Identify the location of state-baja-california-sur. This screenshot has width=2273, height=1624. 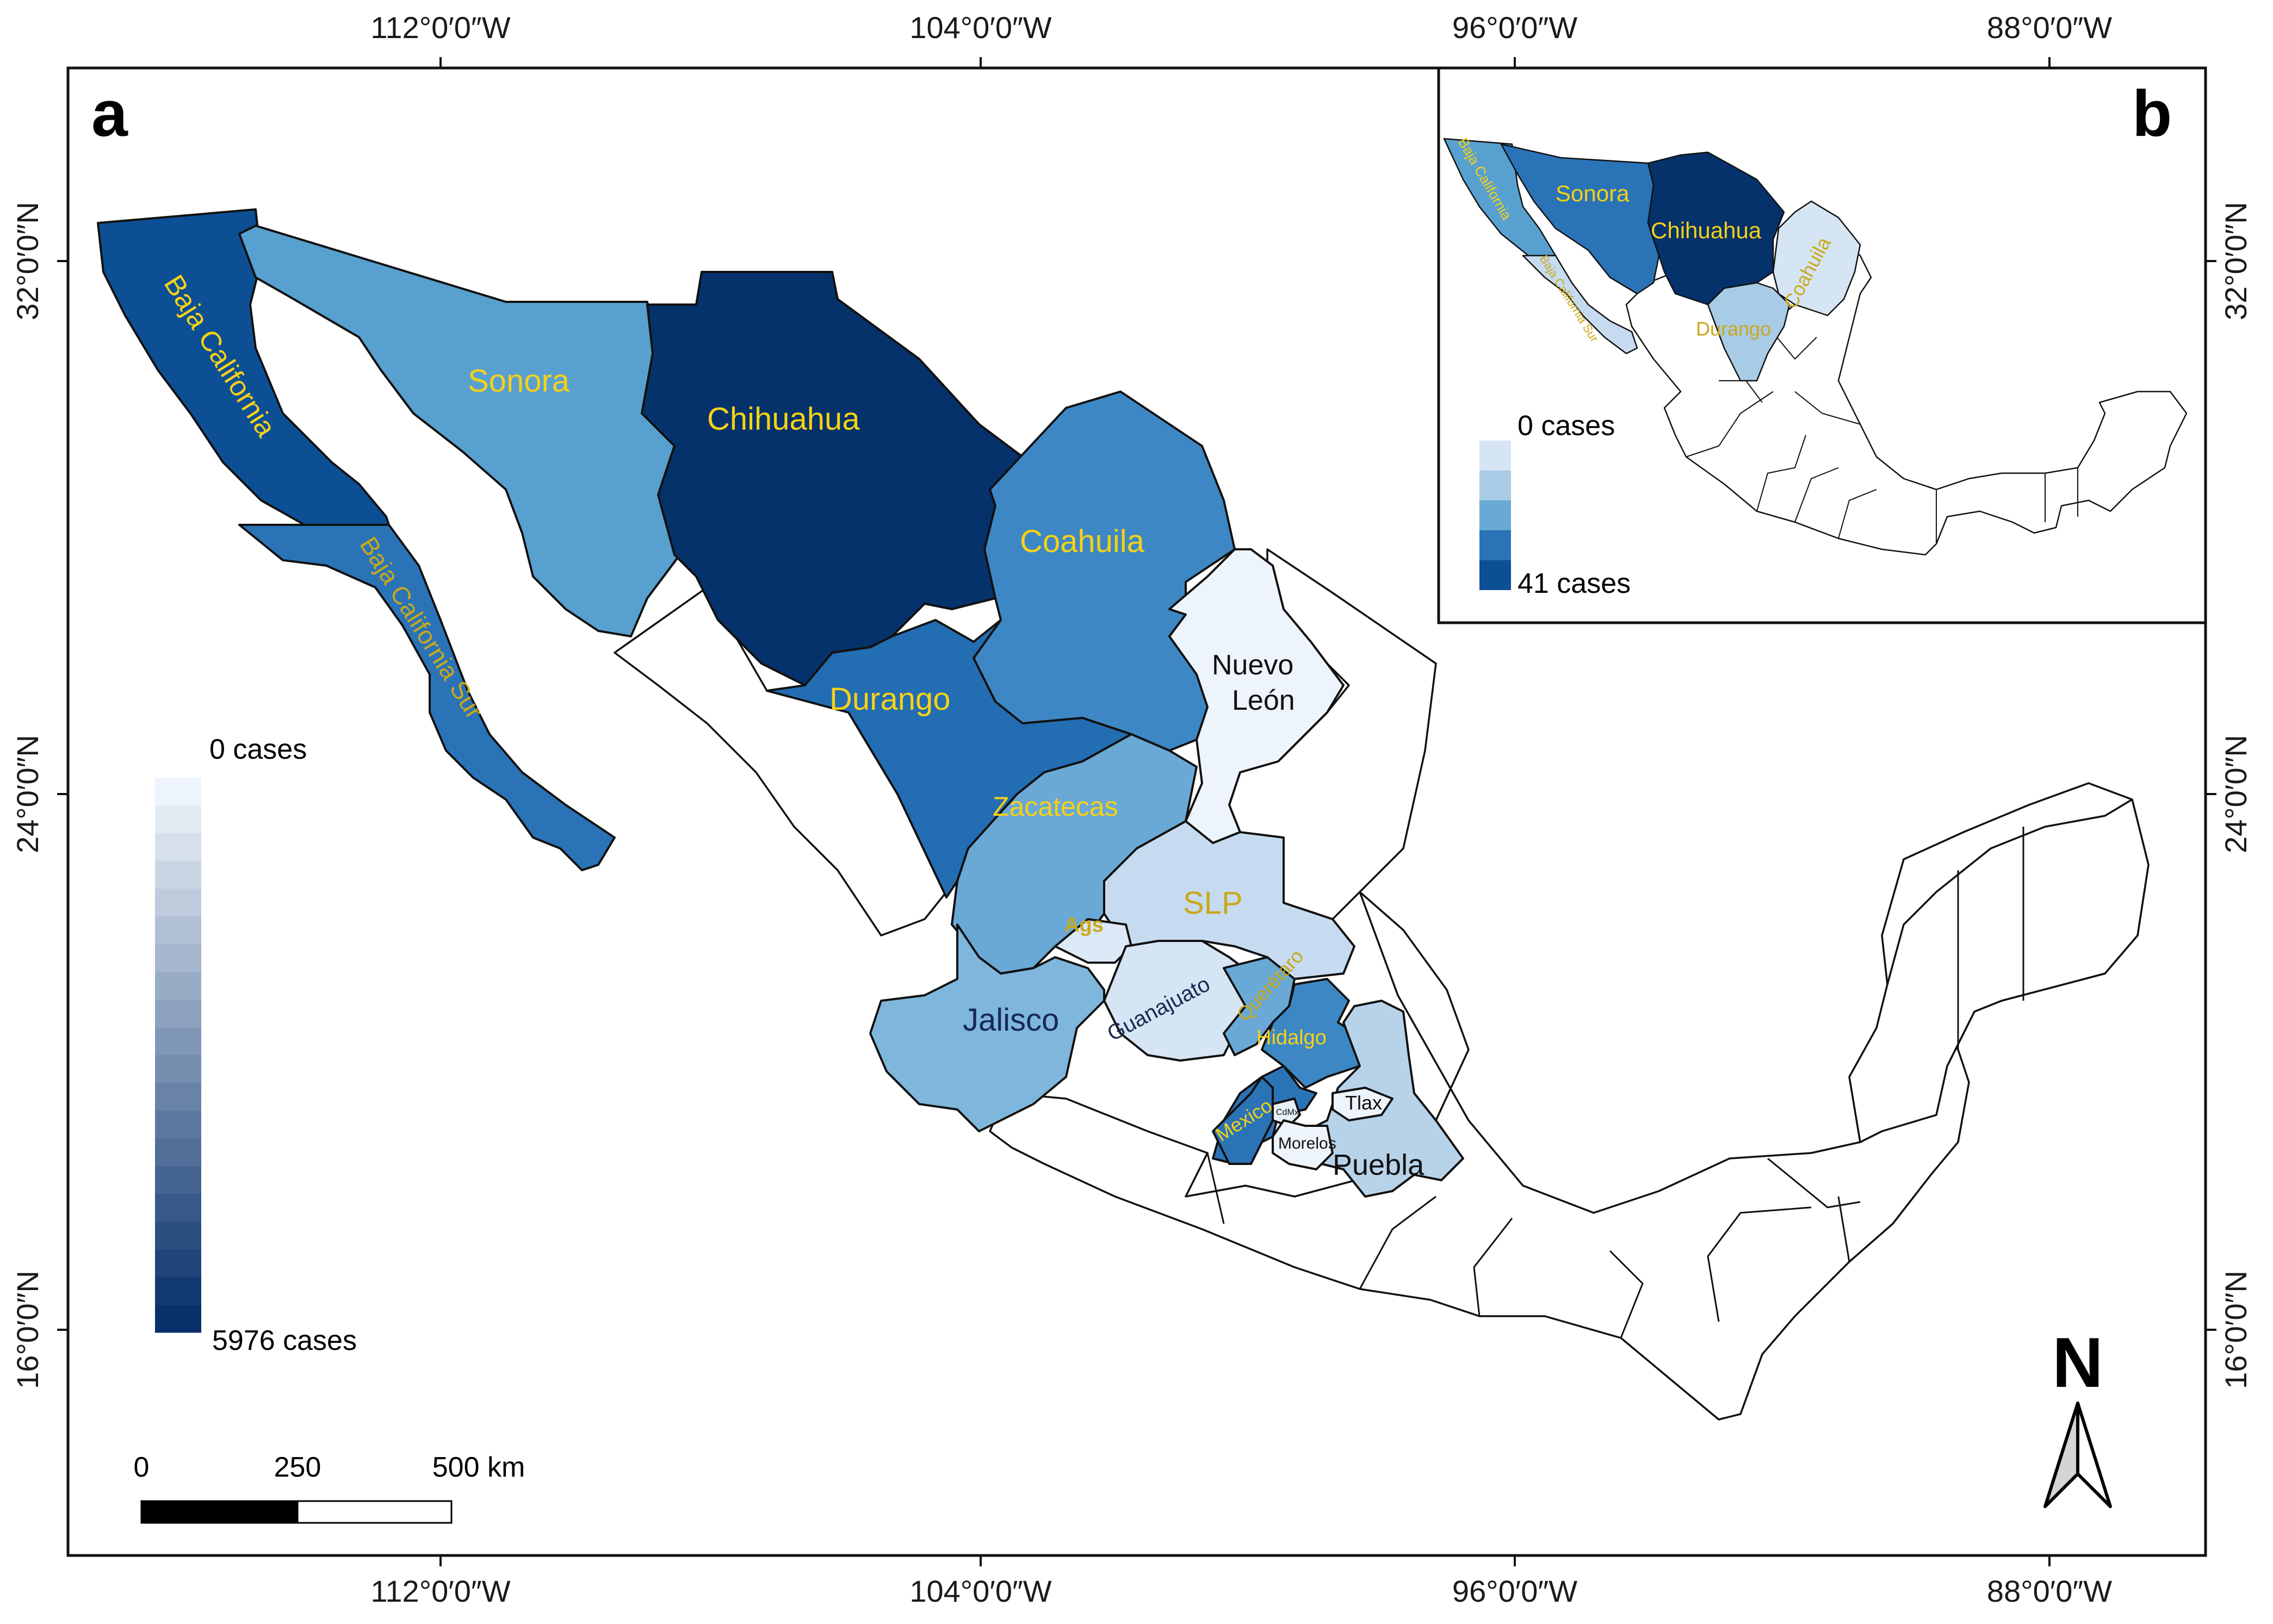
(427, 697).